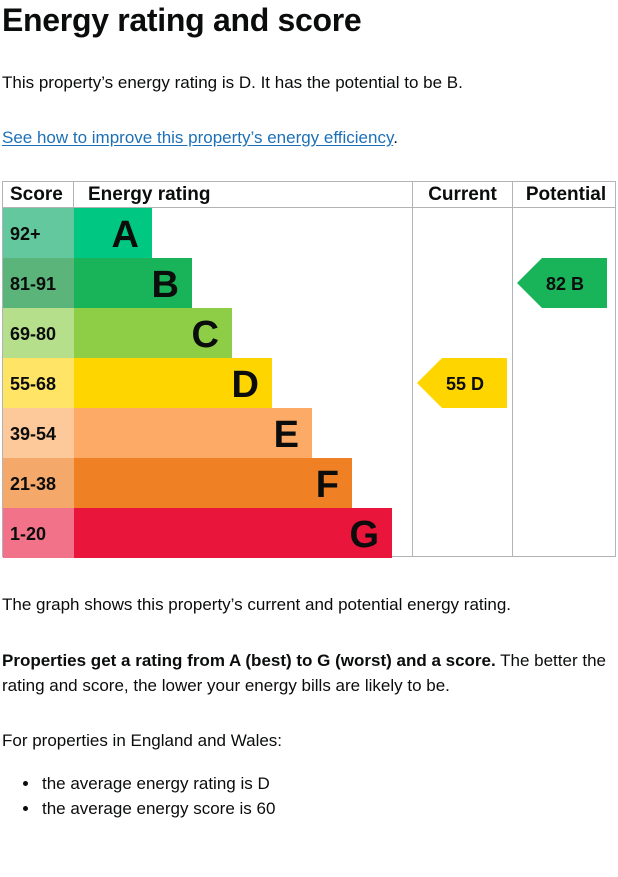  Describe the element at coordinates (193, 433) in the screenshot. I see `band-bar-e` at that location.